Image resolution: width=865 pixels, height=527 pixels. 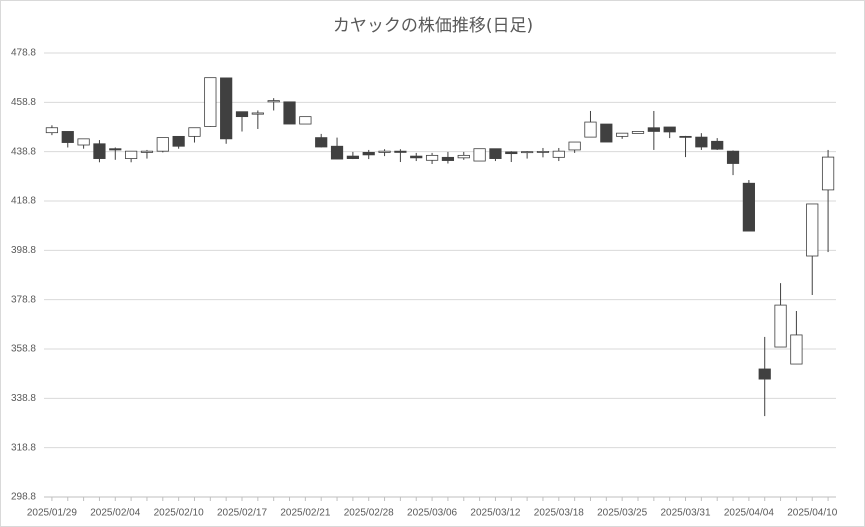 I want to click on x-tick-label: 2025/02/04, so click(x=115, y=513).